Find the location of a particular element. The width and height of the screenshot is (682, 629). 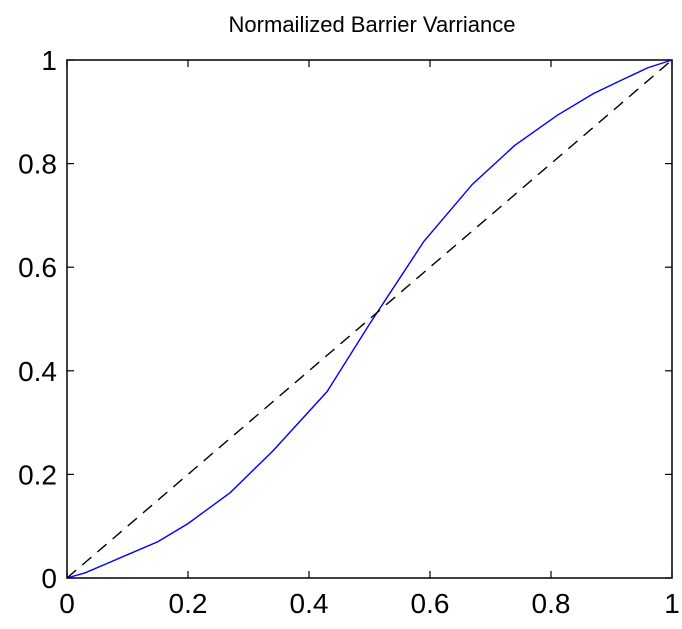

y-tick-label: 0.4 is located at coordinates (37, 371).